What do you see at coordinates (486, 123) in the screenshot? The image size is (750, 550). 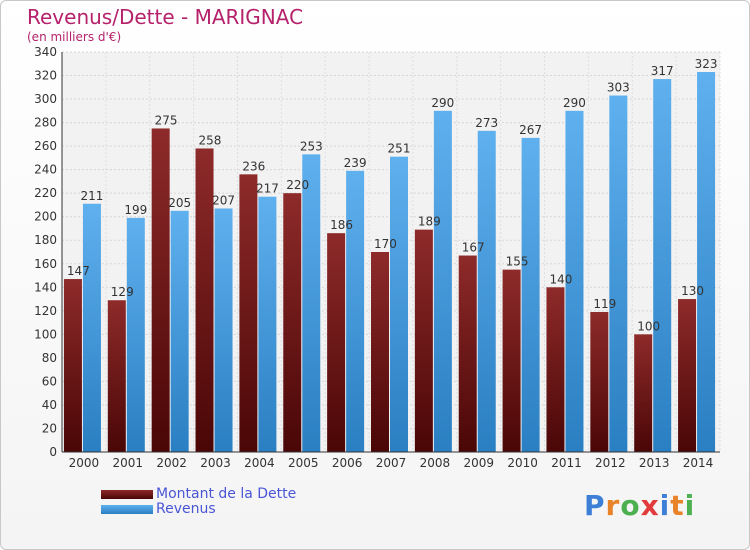 I see `data-label-revenus: 273` at bounding box center [486, 123].